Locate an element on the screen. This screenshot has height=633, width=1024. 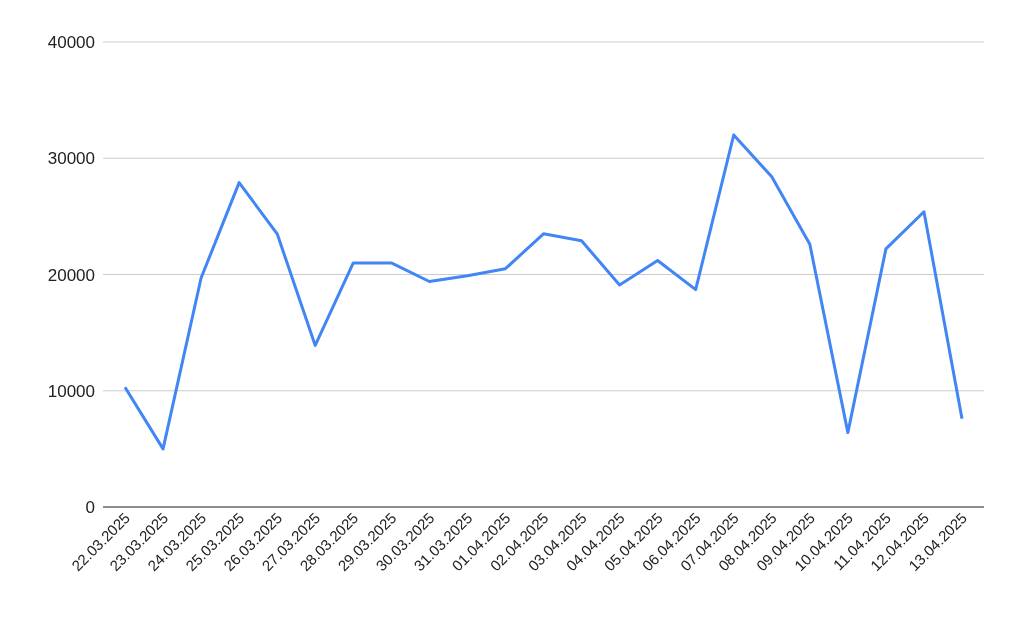
y-tick-label: 30000 is located at coordinates (71, 159).